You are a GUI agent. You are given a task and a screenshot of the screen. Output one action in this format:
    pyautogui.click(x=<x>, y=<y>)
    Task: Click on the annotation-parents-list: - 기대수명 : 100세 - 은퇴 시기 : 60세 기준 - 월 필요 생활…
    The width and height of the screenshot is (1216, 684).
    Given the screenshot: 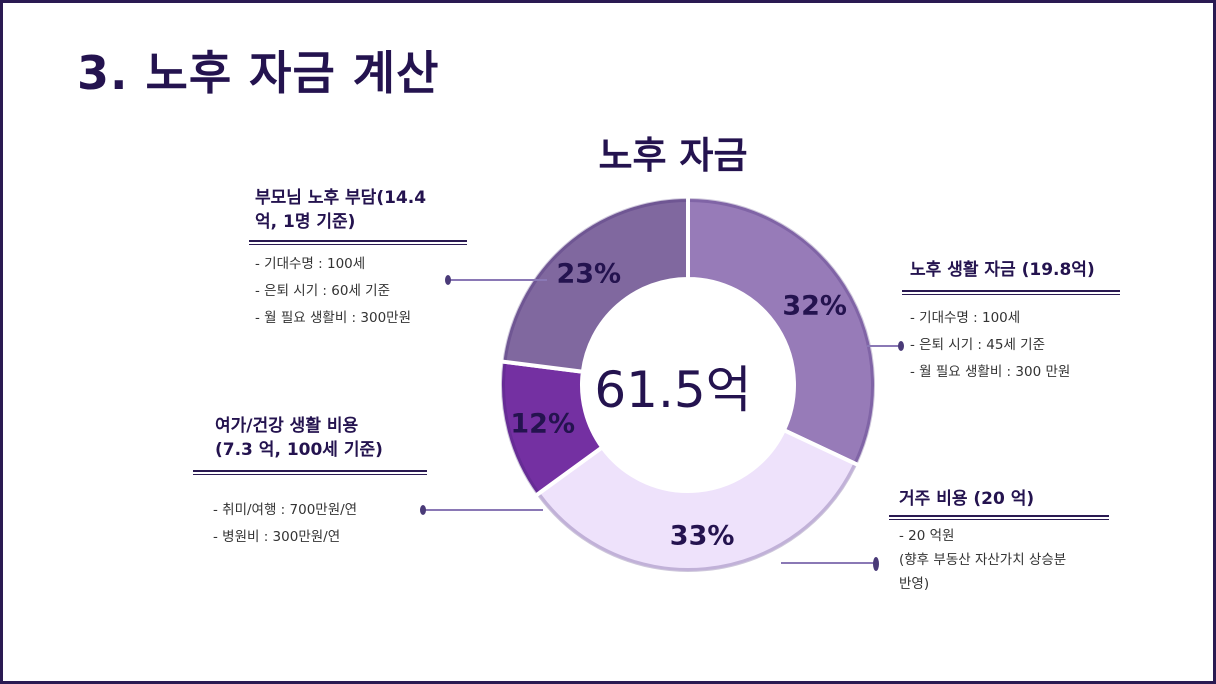 What is the action you would take?
    pyautogui.click(x=358, y=291)
    